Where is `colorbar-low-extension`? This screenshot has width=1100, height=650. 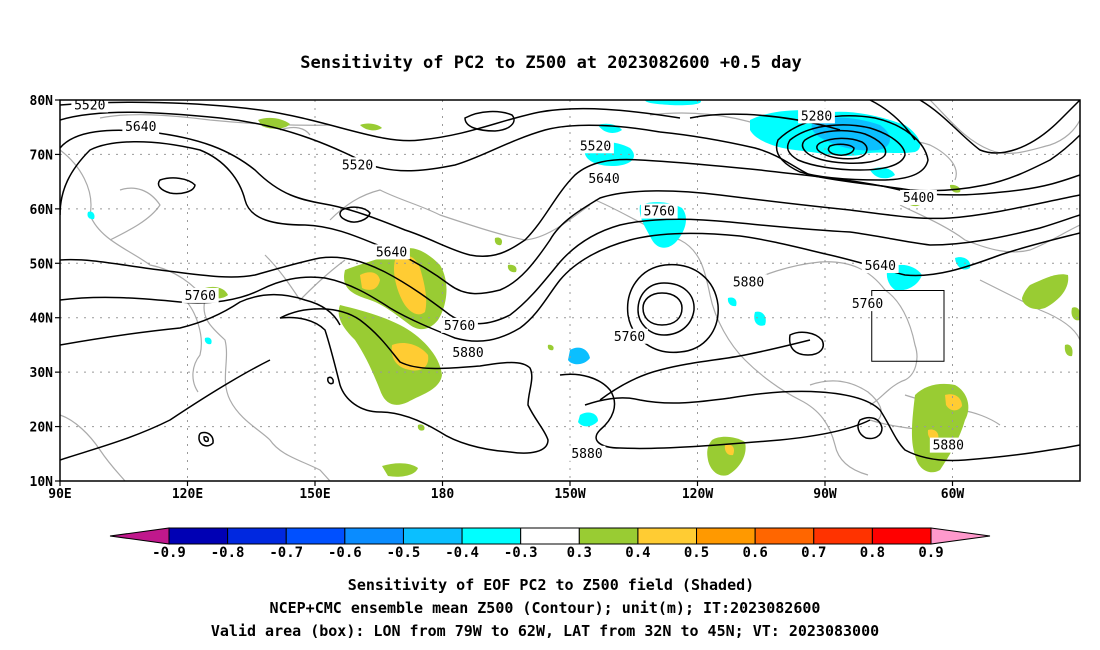 colorbar-low-extension is located at coordinates (139, 536).